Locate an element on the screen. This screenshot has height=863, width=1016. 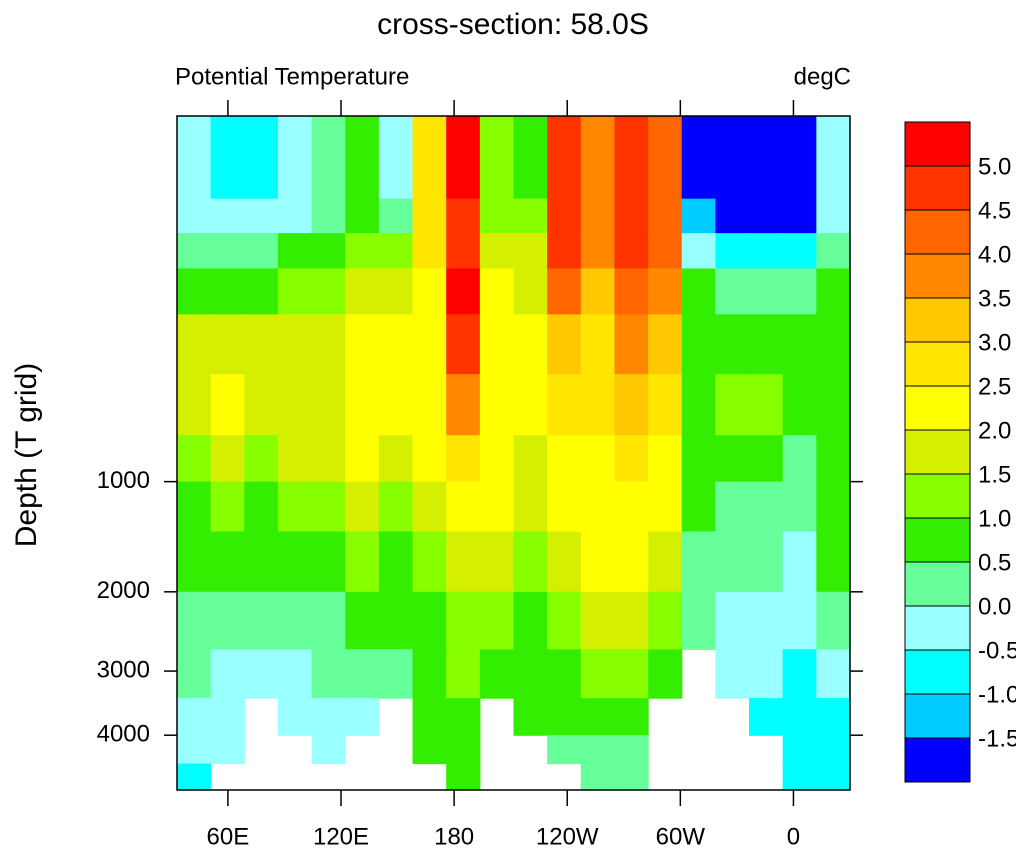
y-axis-label: Depth (T grid) is located at coordinates (26, 455).